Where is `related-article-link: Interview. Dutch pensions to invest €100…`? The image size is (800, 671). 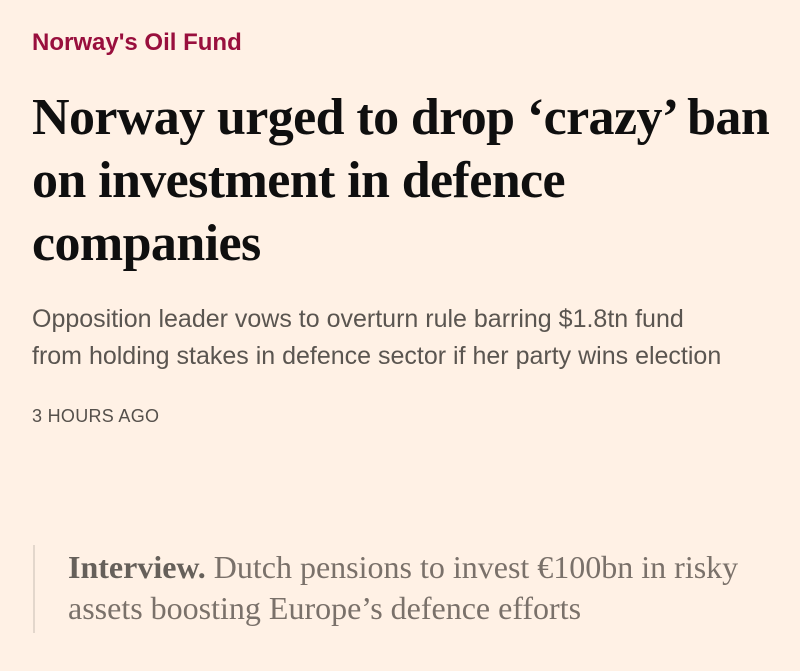 related-article-link: Interview. Dutch pensions to invest €100… is located at coordinates (403, 587).